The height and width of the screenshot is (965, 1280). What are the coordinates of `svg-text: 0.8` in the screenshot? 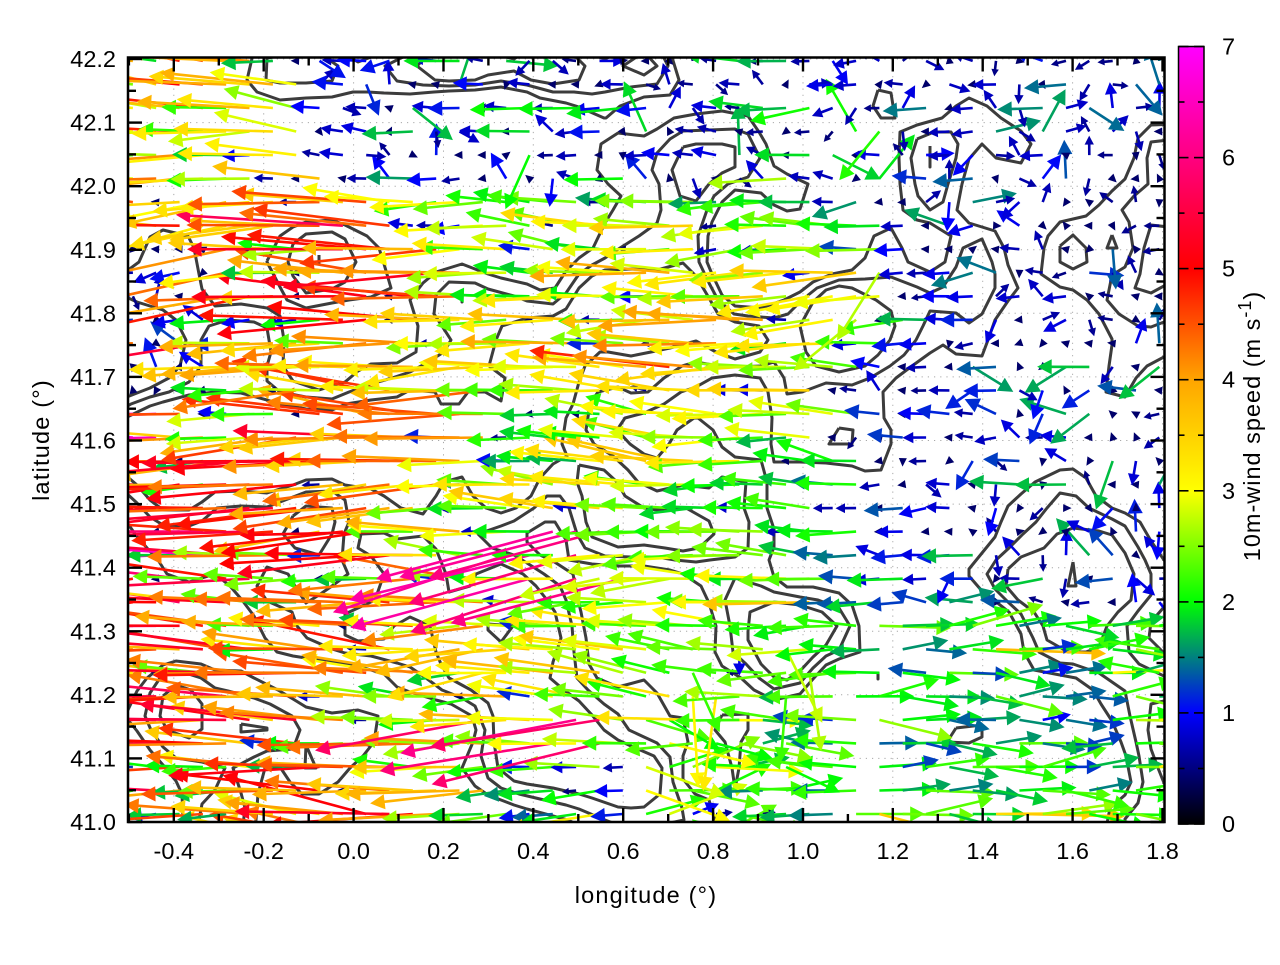 It's located at (713, 851).